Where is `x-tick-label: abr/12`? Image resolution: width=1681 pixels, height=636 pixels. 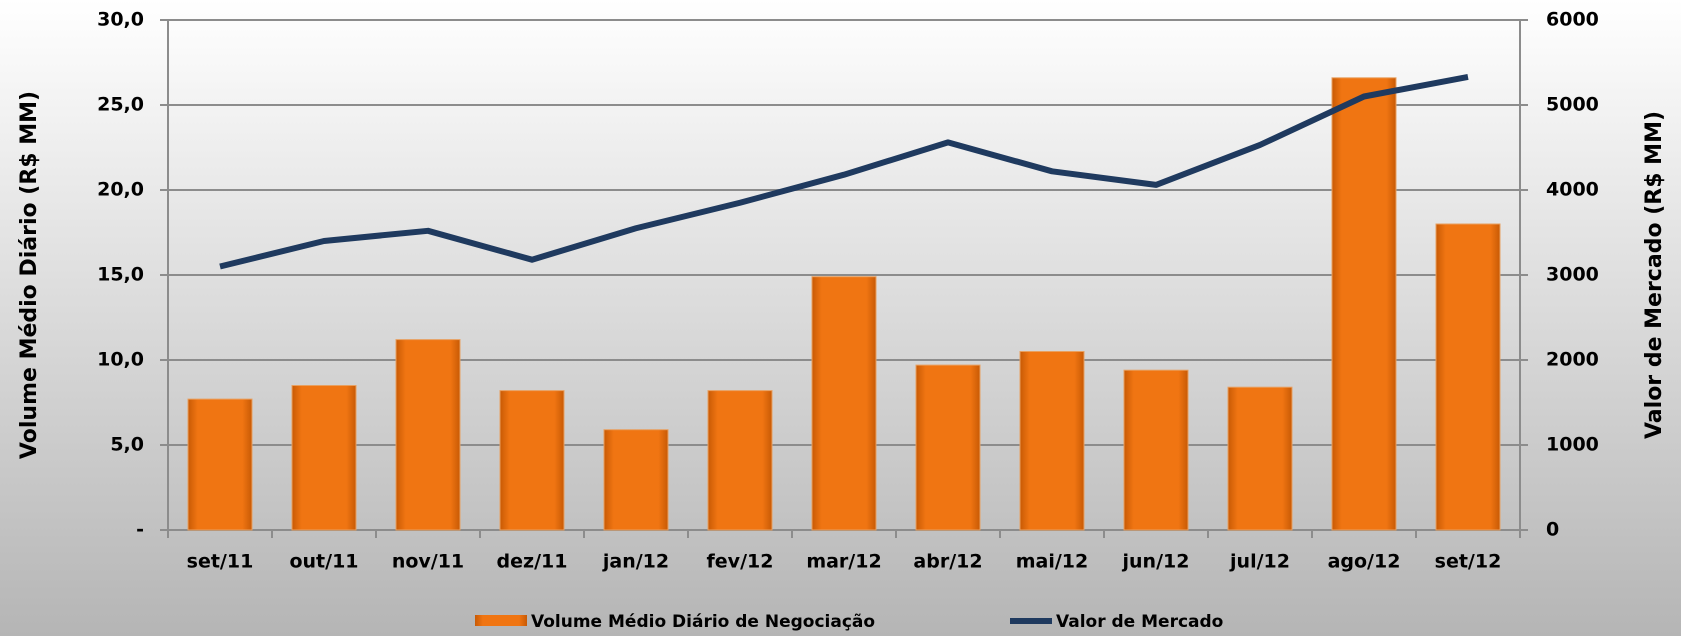
x-tick-label: abr/12 is located at coordinates (947, 562).